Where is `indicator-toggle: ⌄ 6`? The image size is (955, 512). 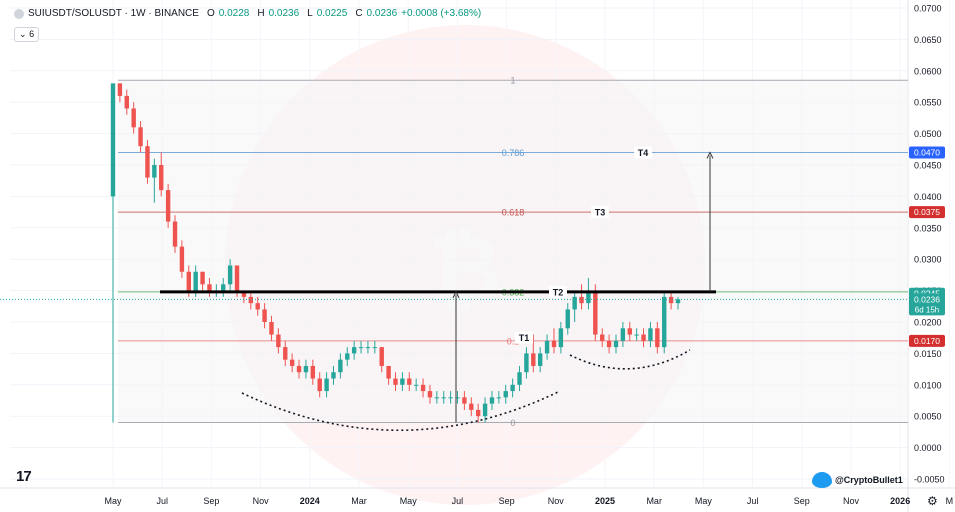
indicator-toggle: ⌄ 6 is located at coordinates (27, 34).